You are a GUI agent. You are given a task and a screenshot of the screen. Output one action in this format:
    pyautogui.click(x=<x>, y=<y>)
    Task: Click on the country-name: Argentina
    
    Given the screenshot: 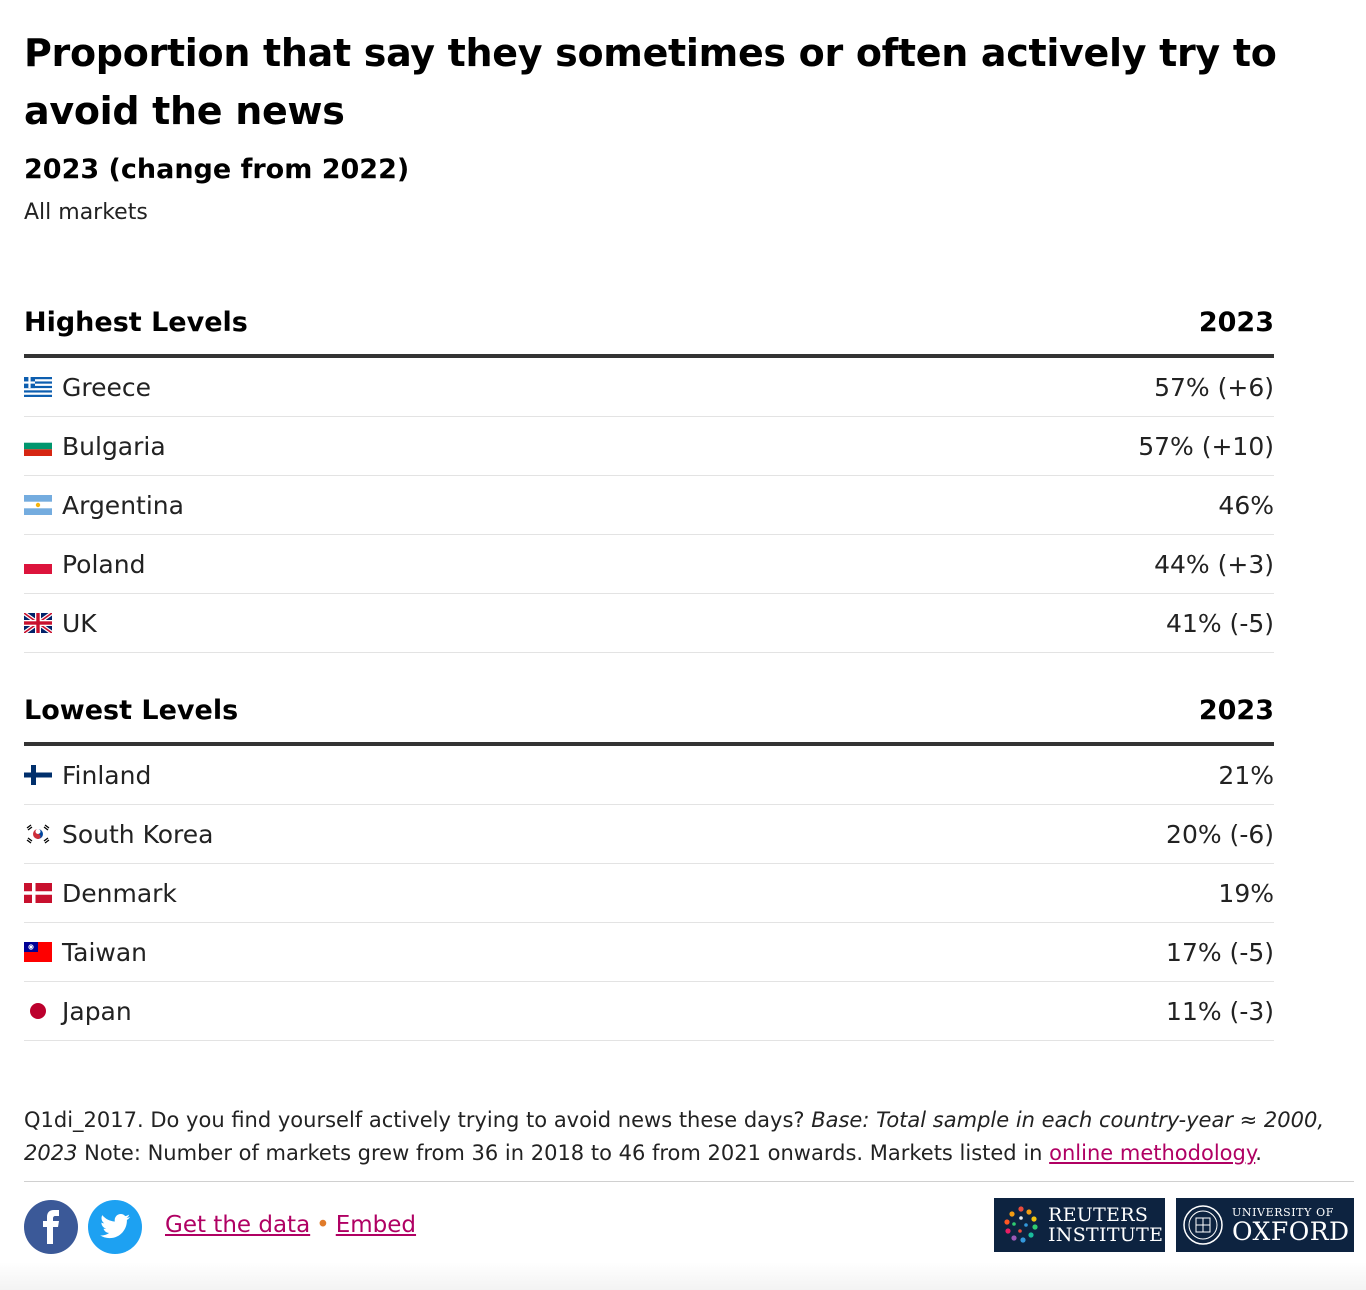 What is the action you would take?
    pyautogui.click(x=123, y=505)
    